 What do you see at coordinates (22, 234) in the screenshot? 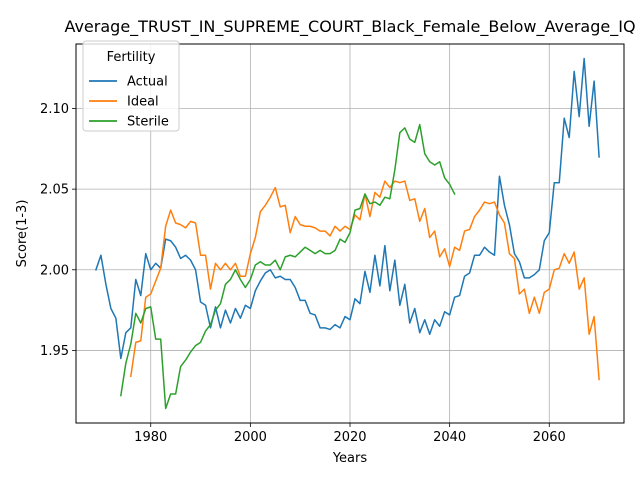
I see `y-axis-label: Score(1-3)` at bounding box center [22, 234].